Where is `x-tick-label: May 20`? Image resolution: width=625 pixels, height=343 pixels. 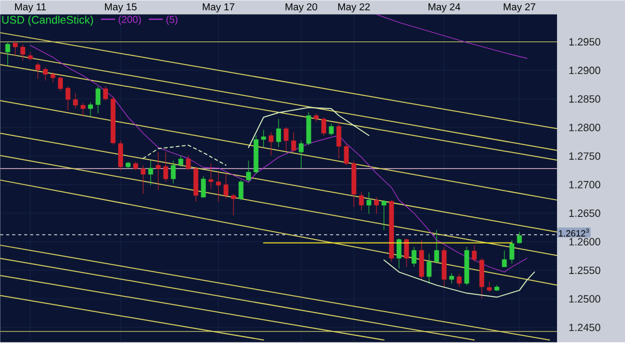 x-tick-label: May 20 is located at coordinates (302, 8).